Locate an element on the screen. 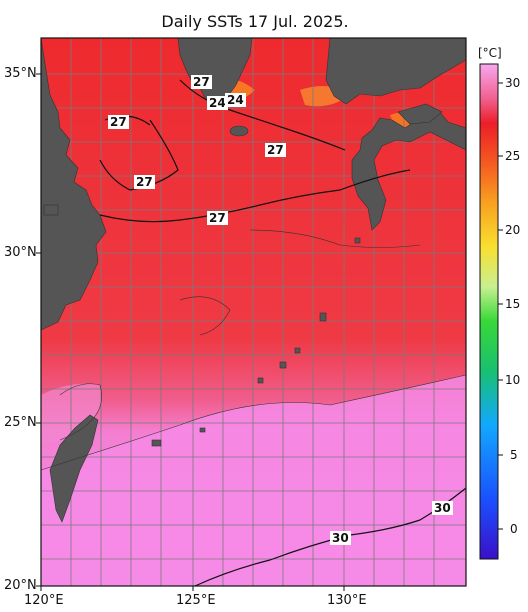 The width and height of the screenshot is (528, 612). land-jeju is located at coordinates (239, 131).